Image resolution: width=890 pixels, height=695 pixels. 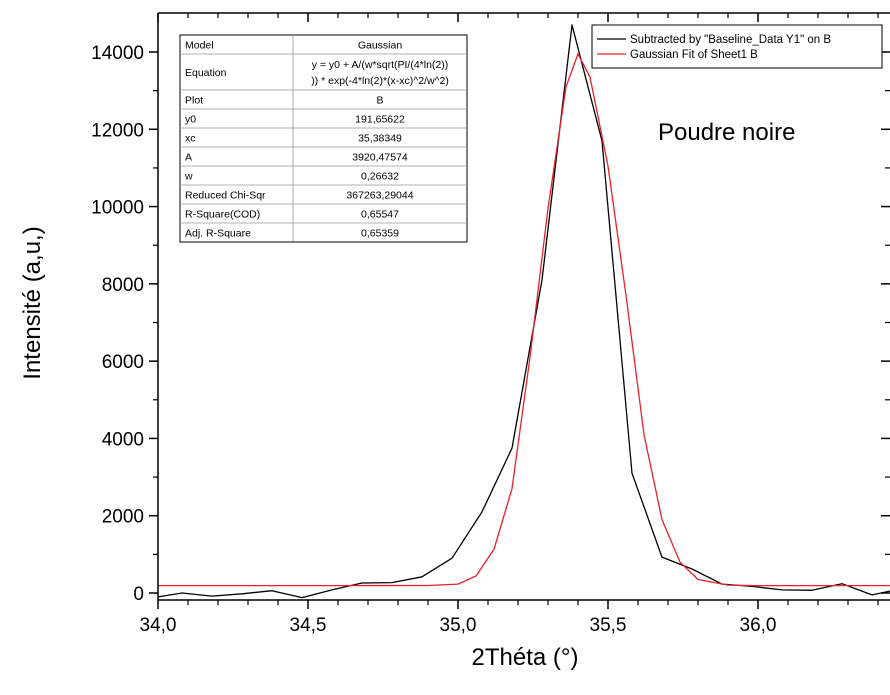 I want to click on fit-table-value: )) * exp(-4*ln(2)*(x-xc)^2/w^2), so click(x=380, y=81).